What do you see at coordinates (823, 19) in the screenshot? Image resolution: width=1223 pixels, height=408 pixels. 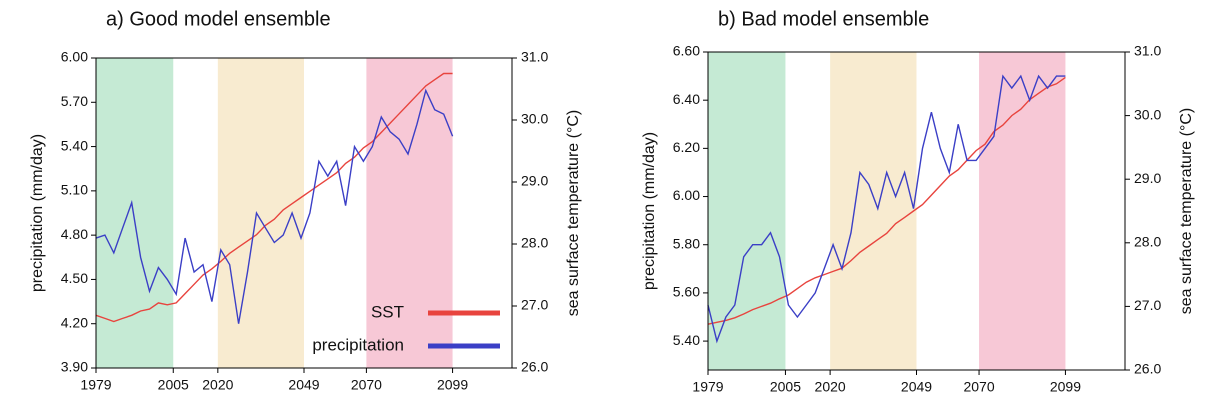 I see `chart-title: b) Bad model ensemble` at bounding box center [823, 19].